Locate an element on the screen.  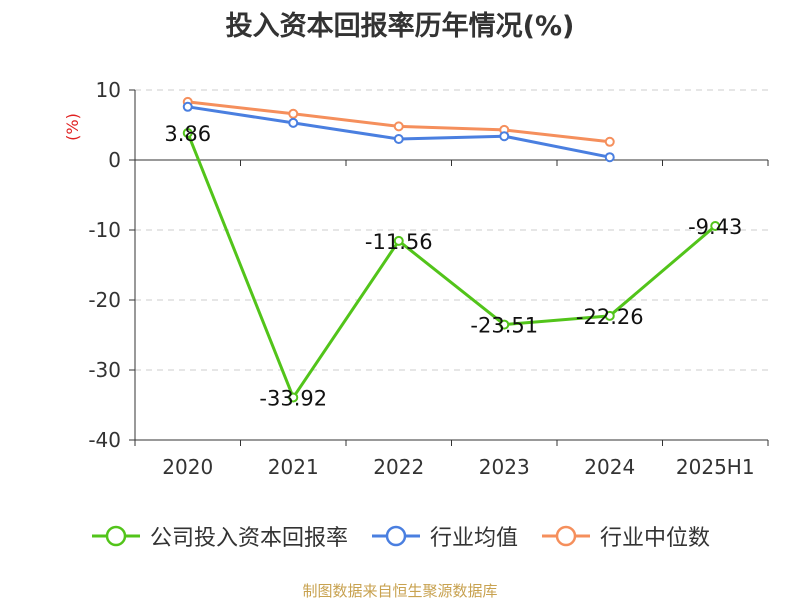
legend-item: 公司投入资本回报率 is located at coordinates (219, 536).